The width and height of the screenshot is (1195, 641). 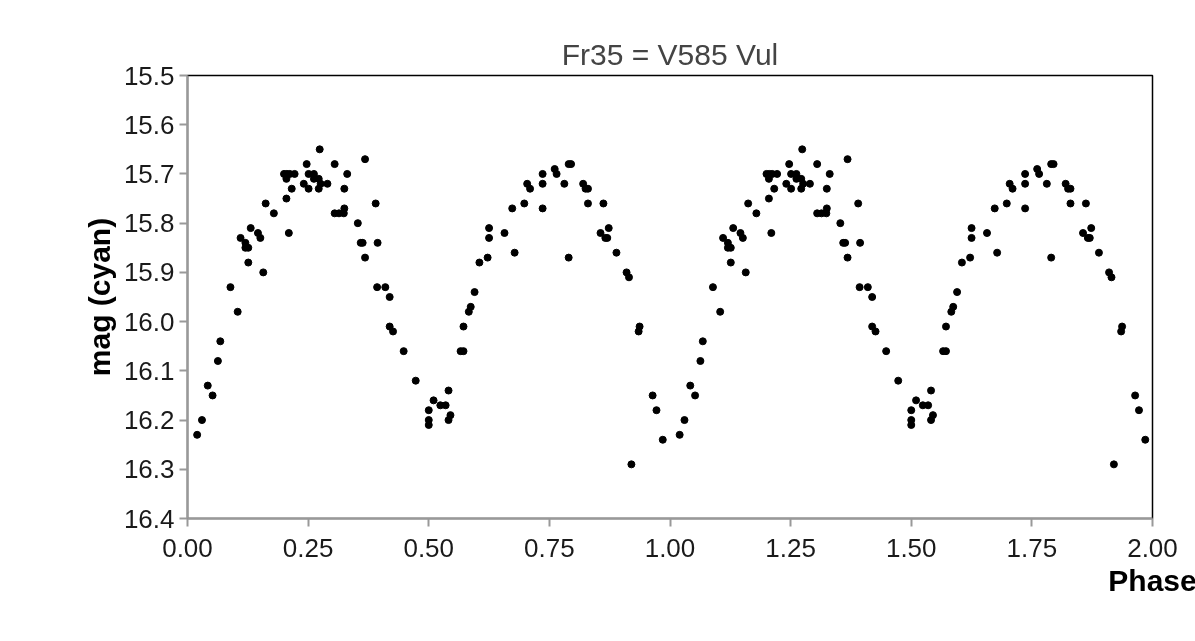 What do you see at coordinates (149, 124) in the screenshot?
I see `y-tick-label: 15.6` at bounding box center [149, 124].